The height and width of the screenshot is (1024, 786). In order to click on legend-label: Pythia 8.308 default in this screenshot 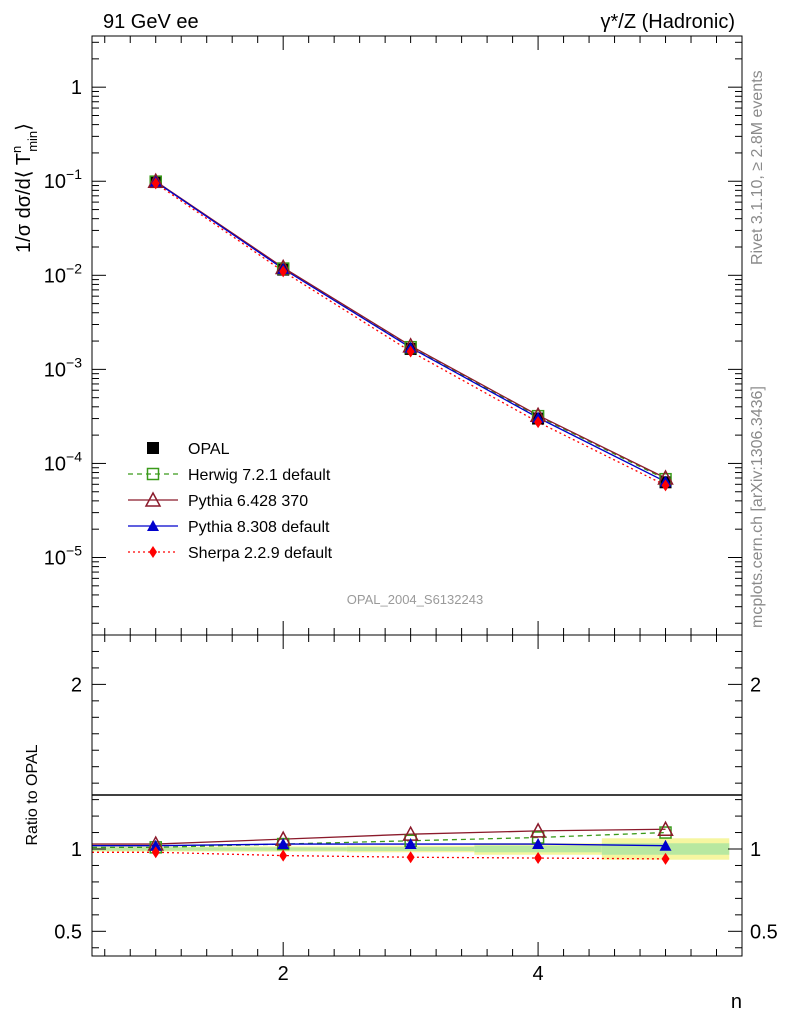, I will do `click(259, 527)`.